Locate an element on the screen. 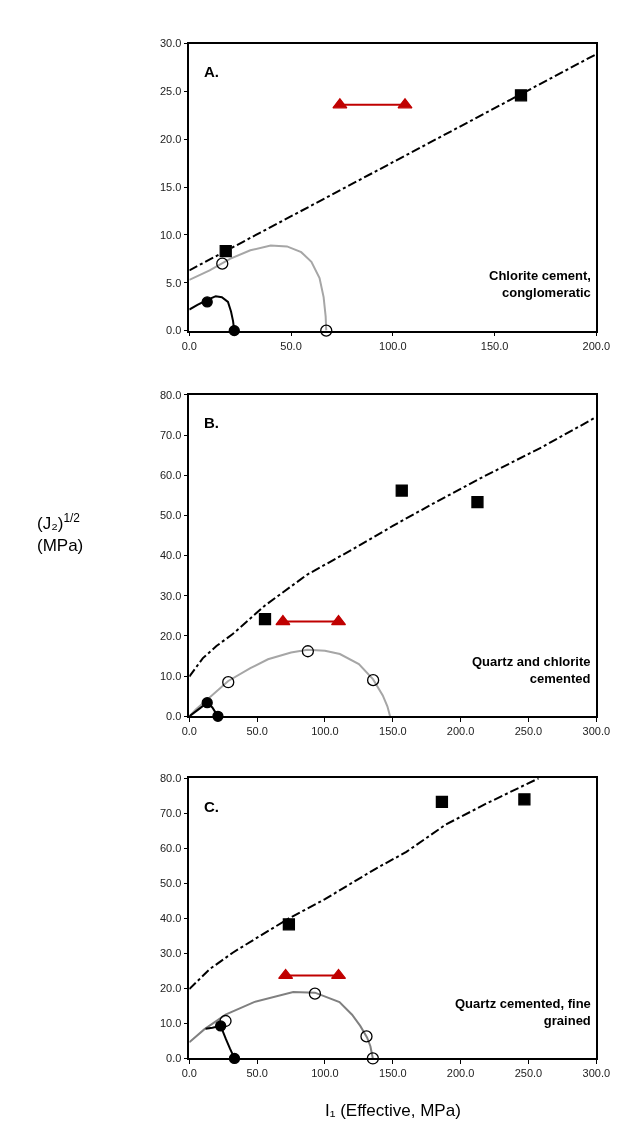 The width and height of the screenshot is (631, 1148). annotation: B. is located at coordinates (211, 422).